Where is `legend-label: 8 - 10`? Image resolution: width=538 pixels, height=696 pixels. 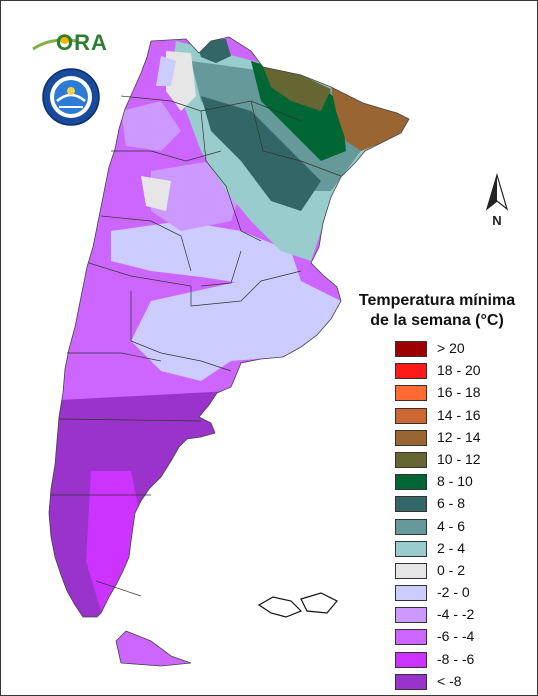
legend-label: 8 - 10 is located at coordinates (455, 481).